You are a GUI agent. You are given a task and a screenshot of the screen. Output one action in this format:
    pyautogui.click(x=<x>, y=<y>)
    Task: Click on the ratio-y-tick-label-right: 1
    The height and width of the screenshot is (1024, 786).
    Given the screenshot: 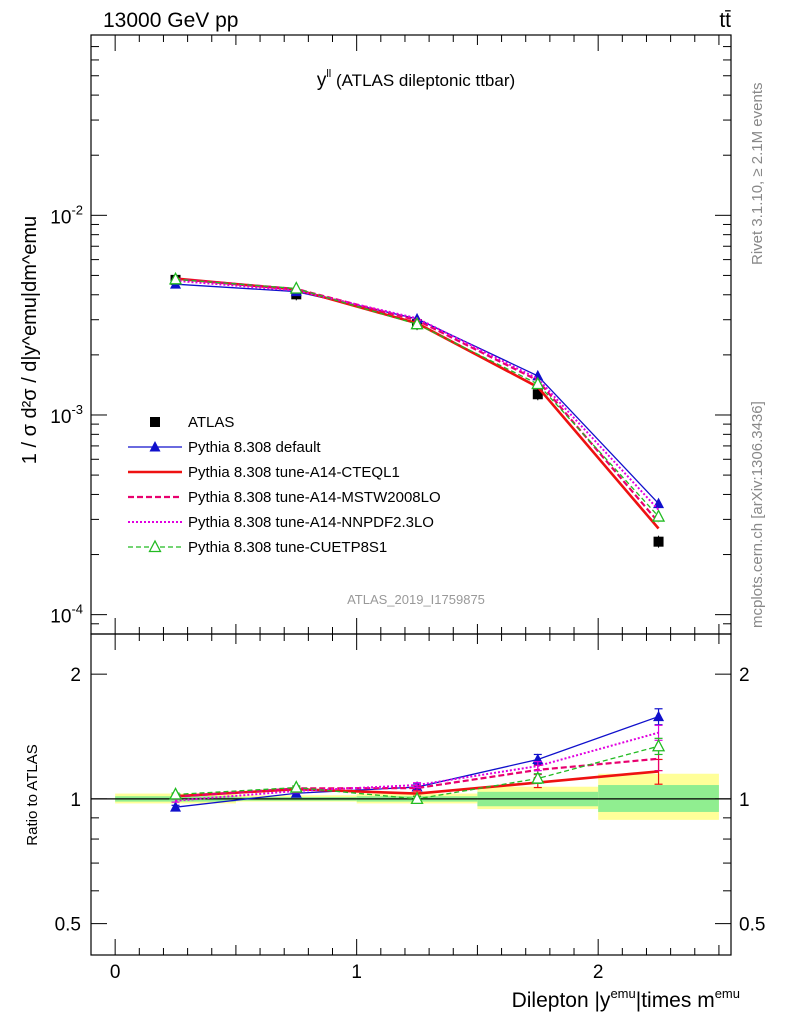 What is the action you would take?
    pyautogui.click(x=744, y=800)
    